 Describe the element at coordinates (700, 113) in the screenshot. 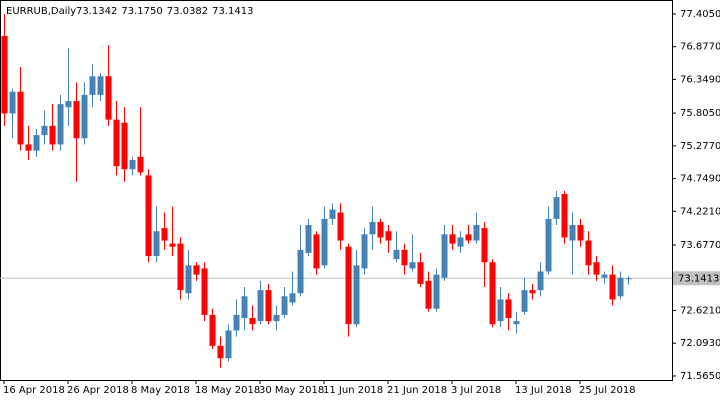

I see `y-tick-label: 75.8050` at that location.